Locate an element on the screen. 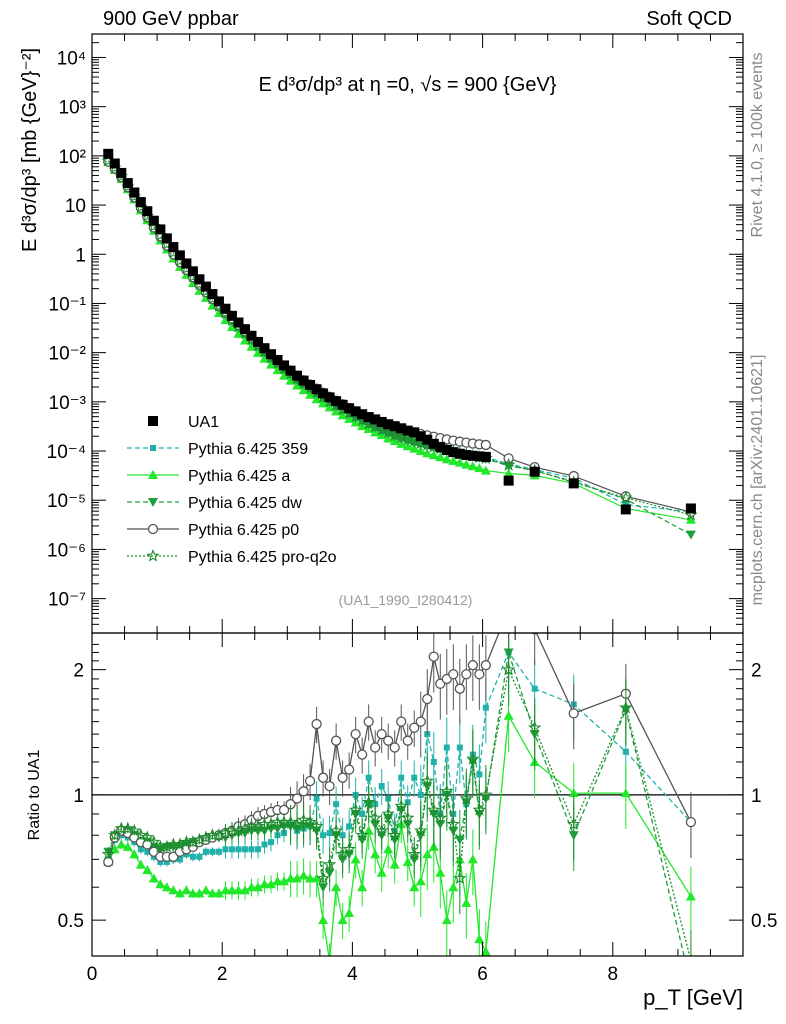  ratio-y-tick-label-right: 0.5 is located at coordinates (764, 921).